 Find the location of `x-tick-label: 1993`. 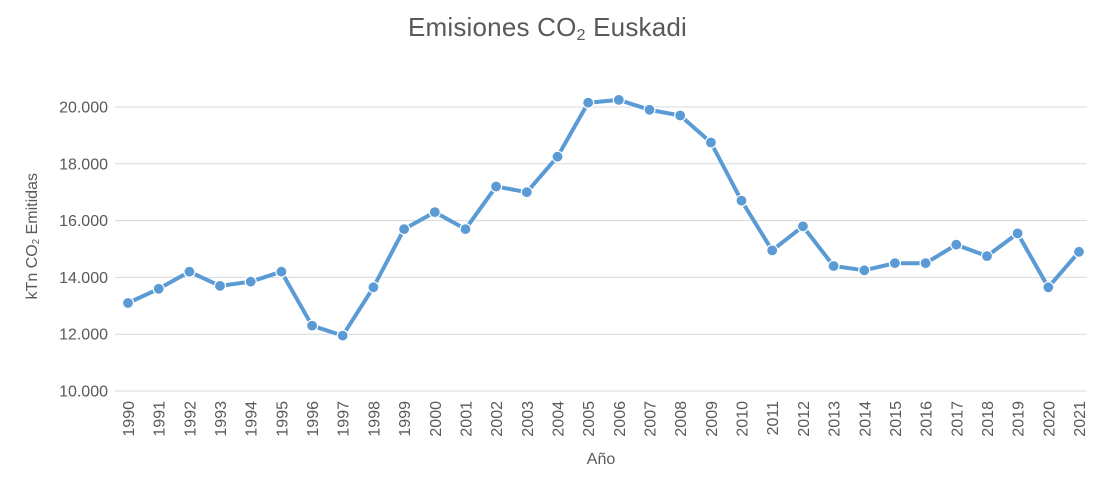

x-tick-label: 1993 is located at coordinates (221, 419).